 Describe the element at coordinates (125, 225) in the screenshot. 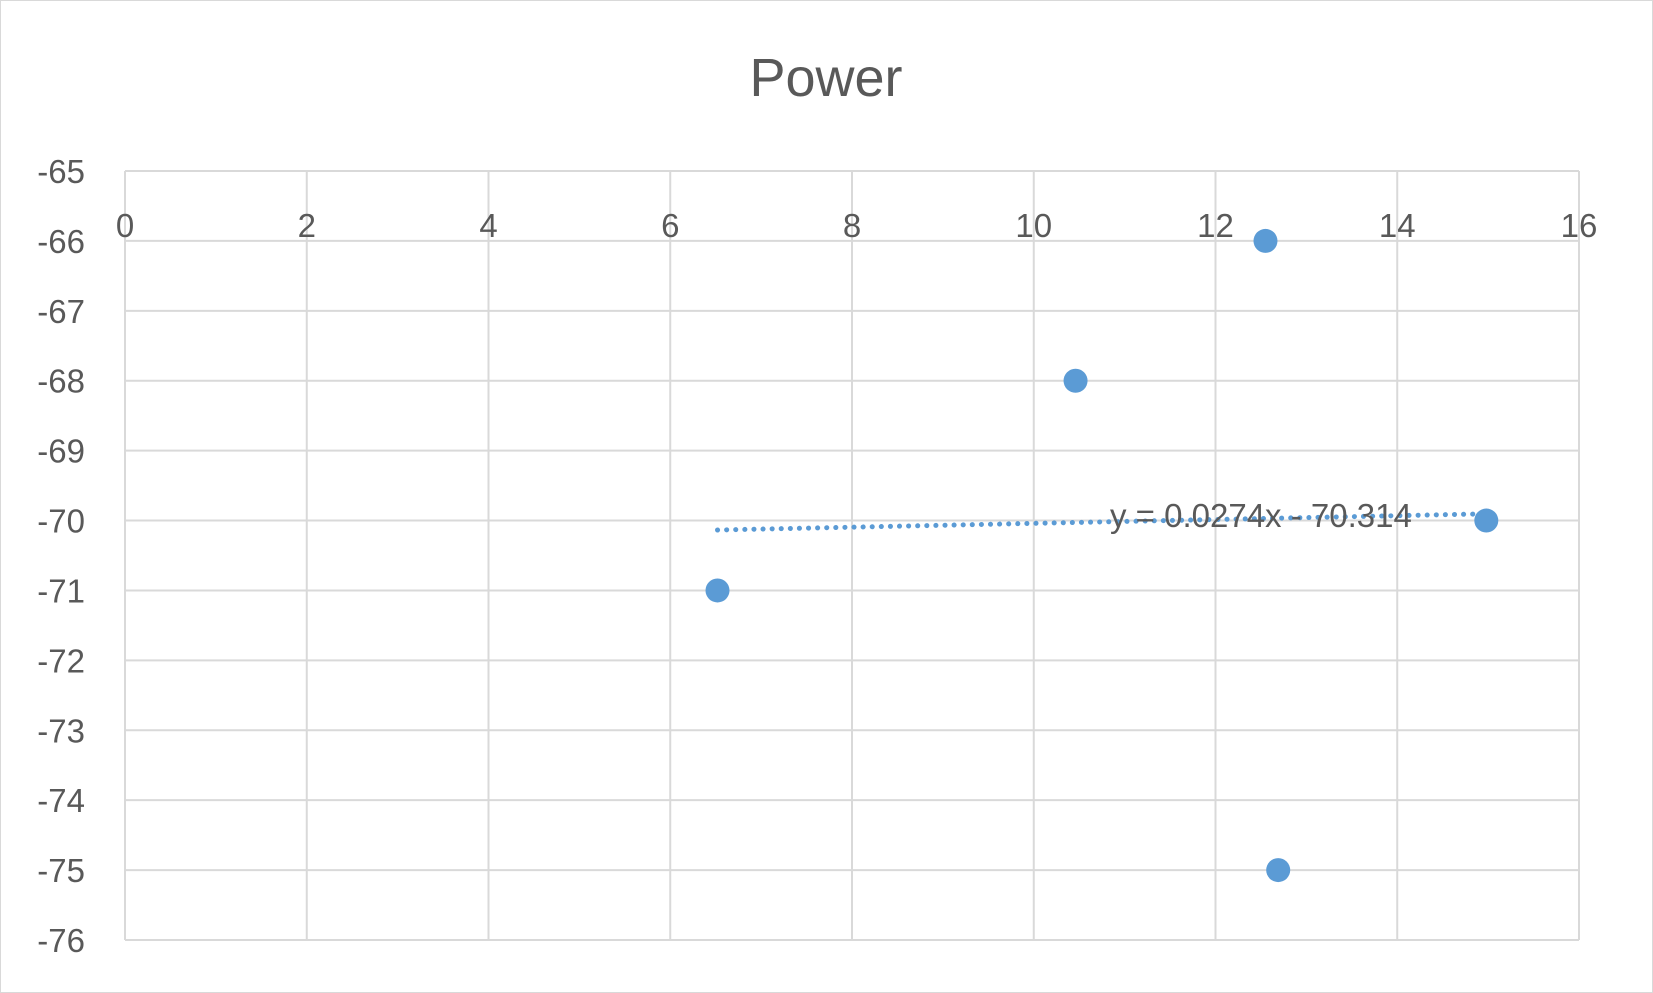

I see `x-tick-label: 0` at that location.